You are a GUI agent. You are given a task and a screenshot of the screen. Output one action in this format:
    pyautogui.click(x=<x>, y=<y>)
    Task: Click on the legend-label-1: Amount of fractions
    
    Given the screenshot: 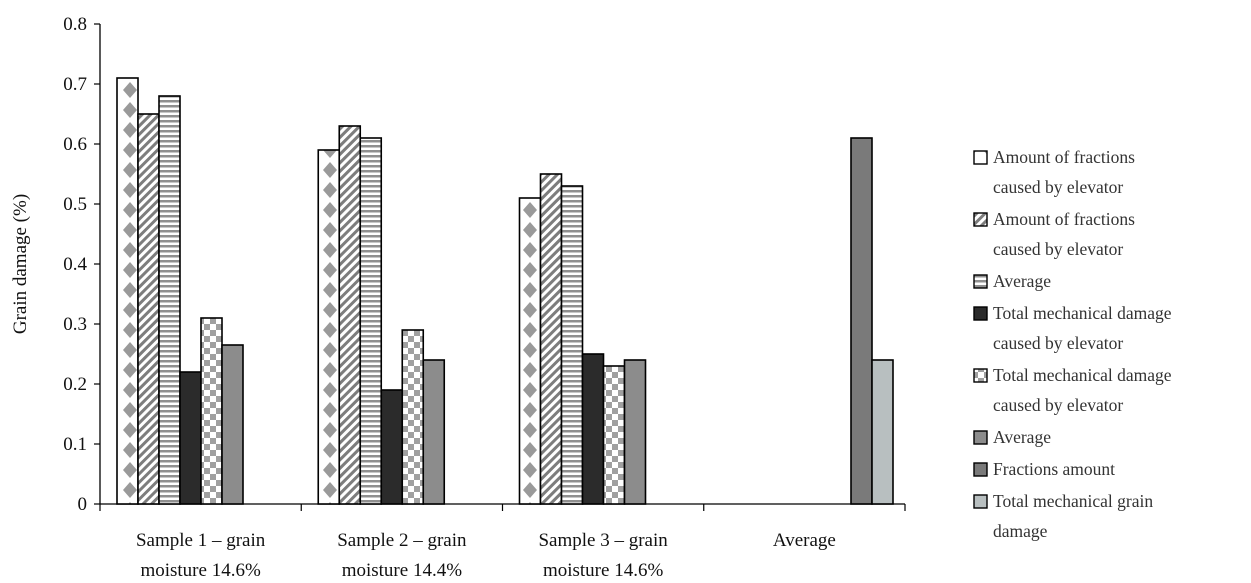 What is the action you would take?
    pyautogui.click(x=1064, y=157)
    